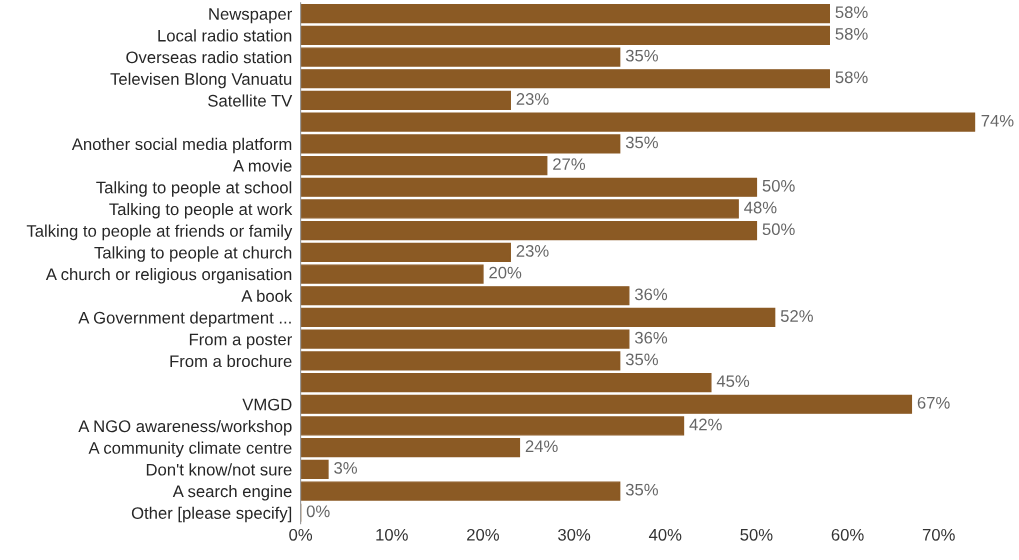 Image resolution: width=1019 pixels, height=560 pixels. What do you see at coordinates (267, 404) in the screenshot?
I see `y-tick-label: VMGD` at bounding box center [267, 404].